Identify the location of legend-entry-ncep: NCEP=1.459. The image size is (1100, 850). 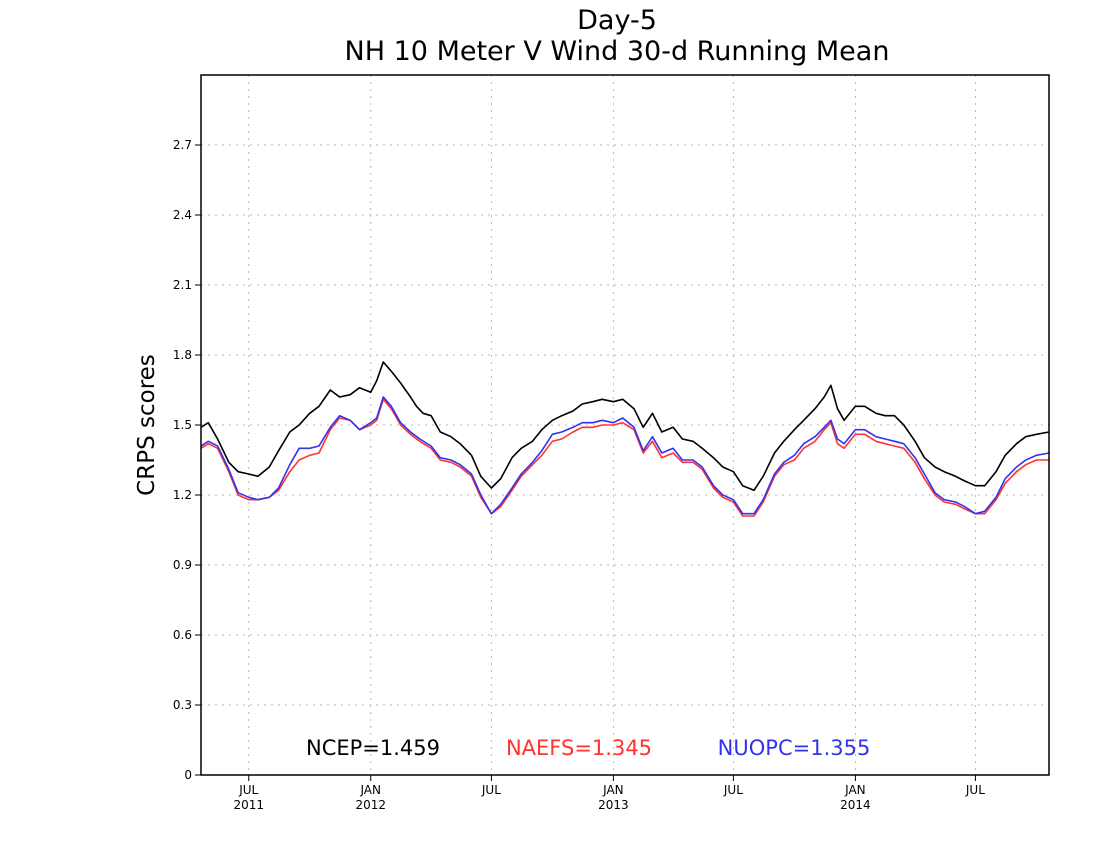
(373, 748).